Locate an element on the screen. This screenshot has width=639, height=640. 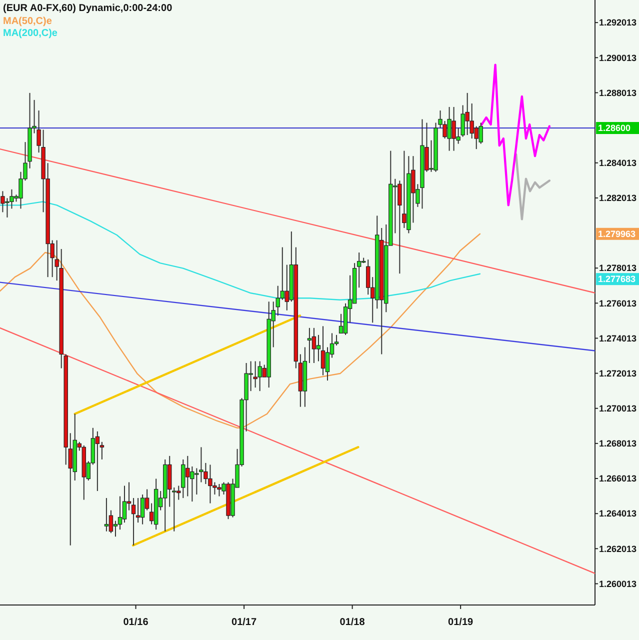
y-tick-label: 1.266013 is located at coordinates (618, 479).